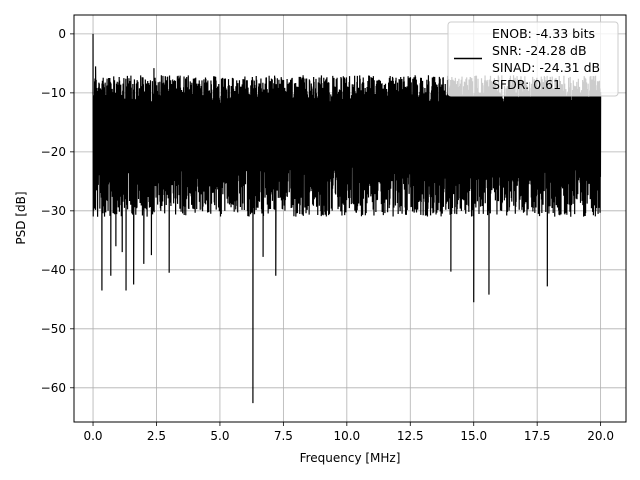  I want to click on x-axis-ticks: 0.0 2.5 5.0 7.5 10.0 12.5 15.0 17.5 20.0, so click(348, 432).